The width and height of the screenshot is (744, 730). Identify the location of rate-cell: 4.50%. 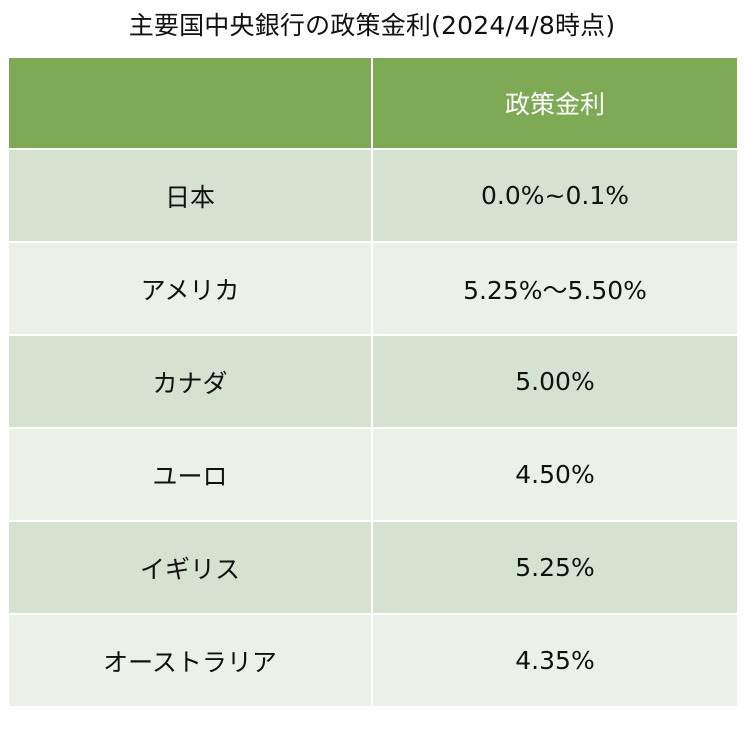
(555, 474).